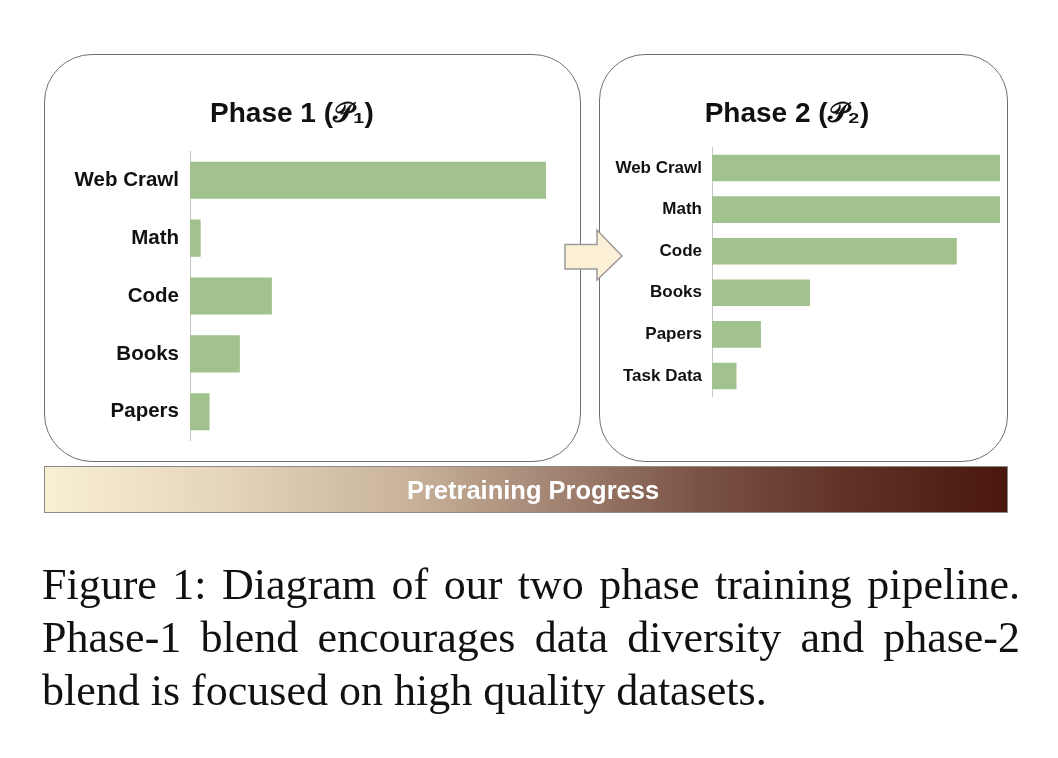  What do you see at coordinates (292, 113) in the screenshot?
I see `chart-title: Phase 1 (𝒫₁)` at bounding box center [292, 113].